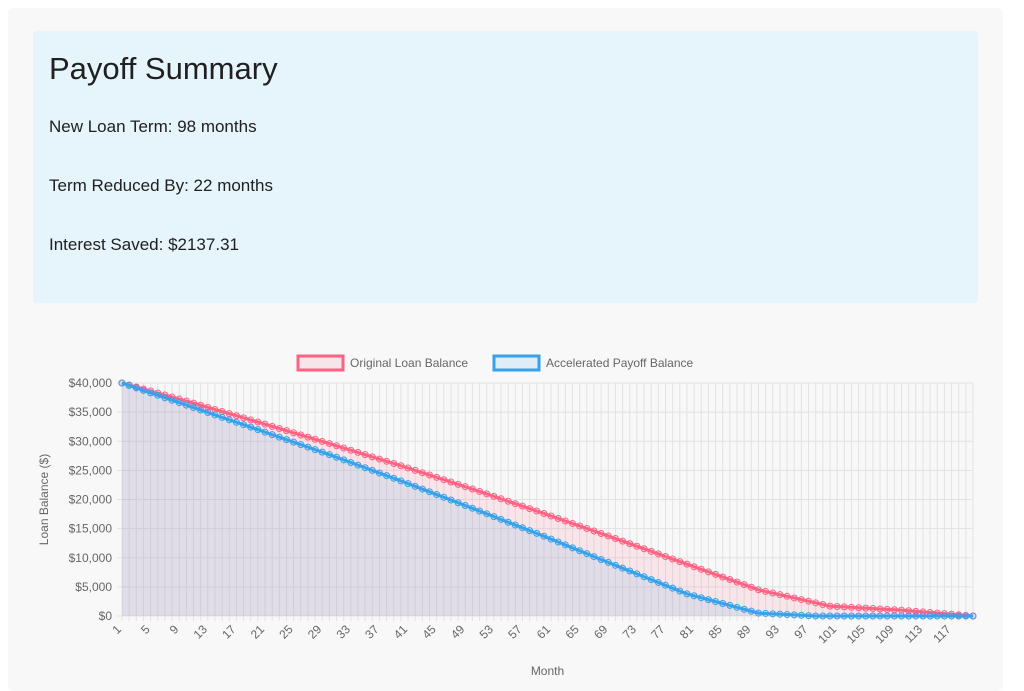  Describe the element at coordinates (687, 632) in the screenshot. I see `x-tick-label: 81` at that location.